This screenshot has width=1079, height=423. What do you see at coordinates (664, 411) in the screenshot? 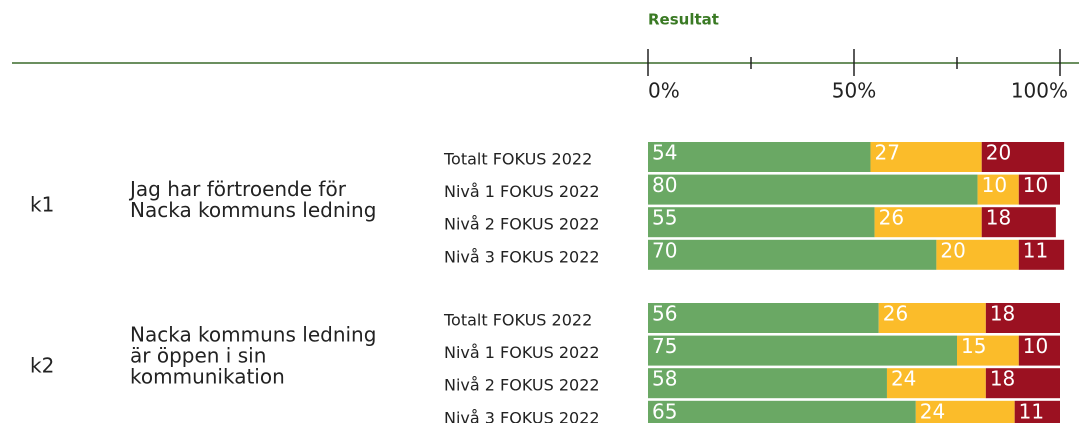
I see `value-label: 65` at bounding box center [664, 411].